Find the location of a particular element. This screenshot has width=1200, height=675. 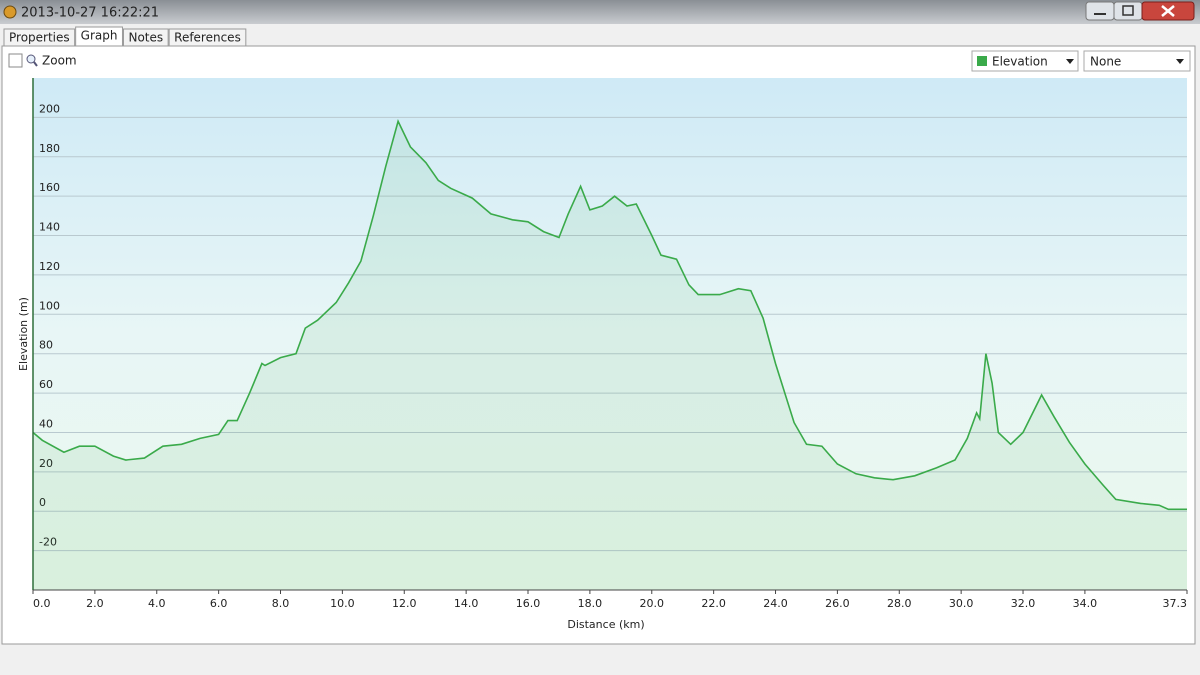

y-tick-label: 40 is located at coordinates (46, 423).